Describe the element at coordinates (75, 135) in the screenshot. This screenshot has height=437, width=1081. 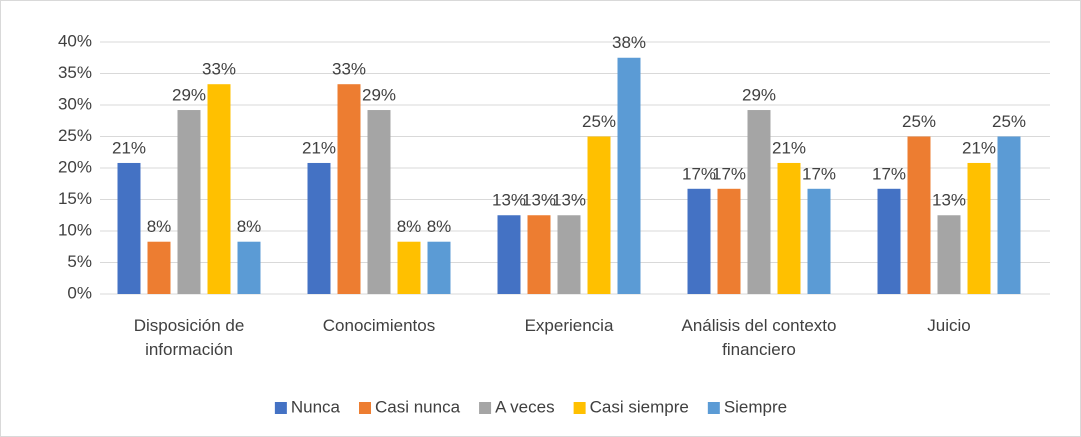
I see `y-tick-label: 25%` at that location.